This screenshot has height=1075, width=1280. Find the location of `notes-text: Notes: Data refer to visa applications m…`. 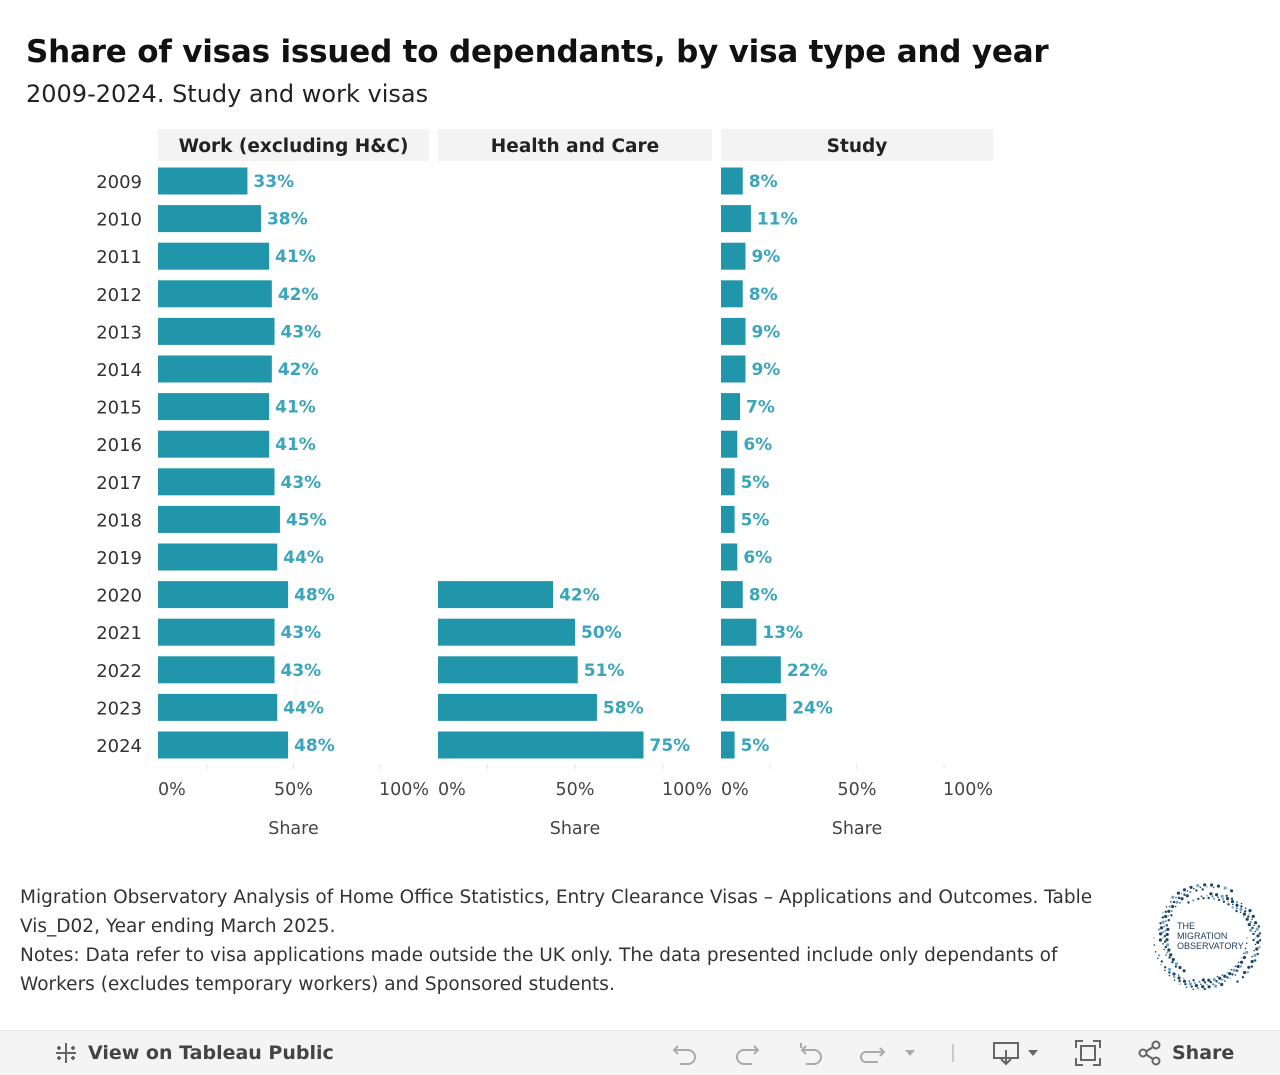

notes-text: Notes: Data refer to visa applications m… is located at coordinates (539, 970).